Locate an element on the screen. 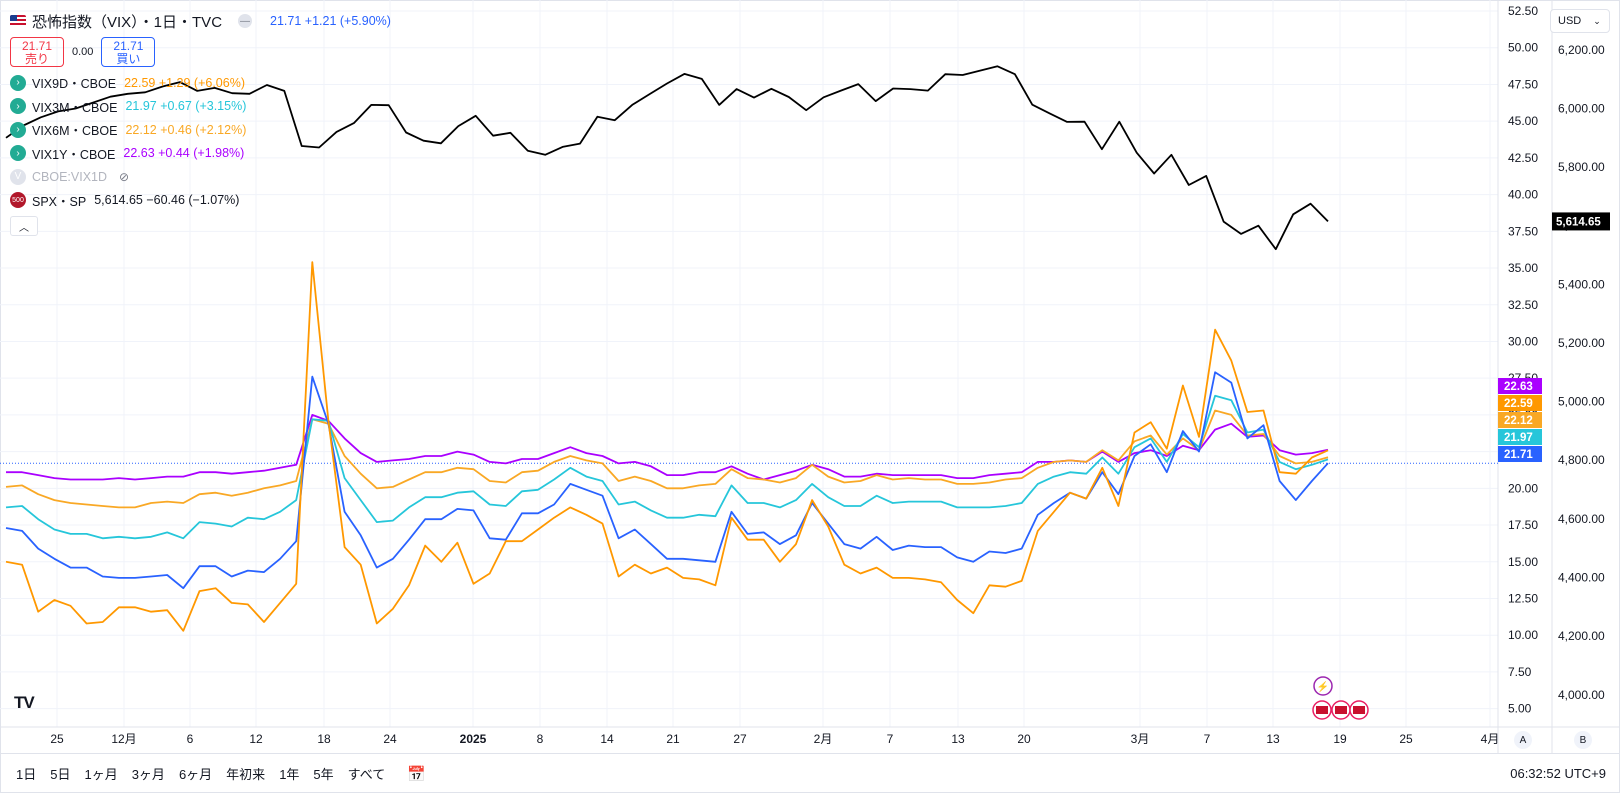 The height and width of the screenshot is (793, 1620). legend-row-spx: 500 SPX・SP 5,614.65 −60.46 (−1.07%) is located at coordinates (200, 201).